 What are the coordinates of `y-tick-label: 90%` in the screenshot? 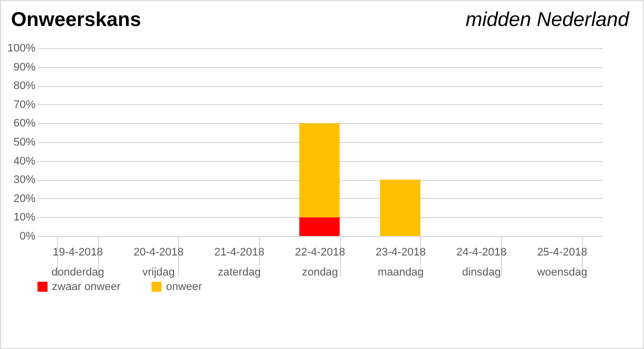 It's located at (24, 67).